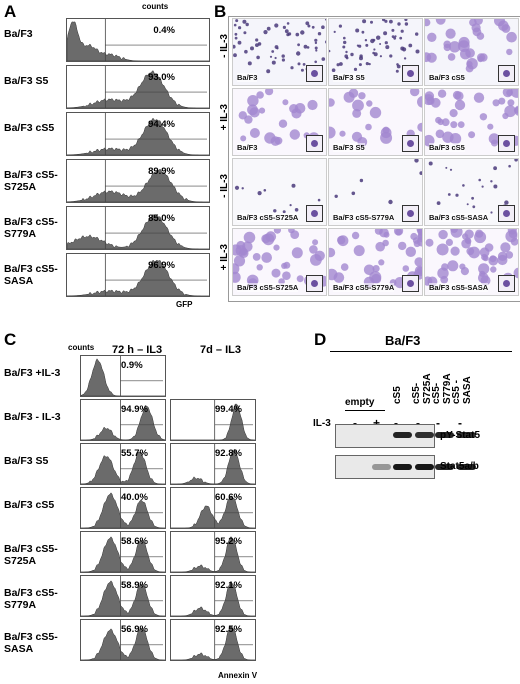 This screenshot has width=520, height=684. I want to click on panel-a-row-label: Ba/F3 cS5- SASA, so click(31, 275).